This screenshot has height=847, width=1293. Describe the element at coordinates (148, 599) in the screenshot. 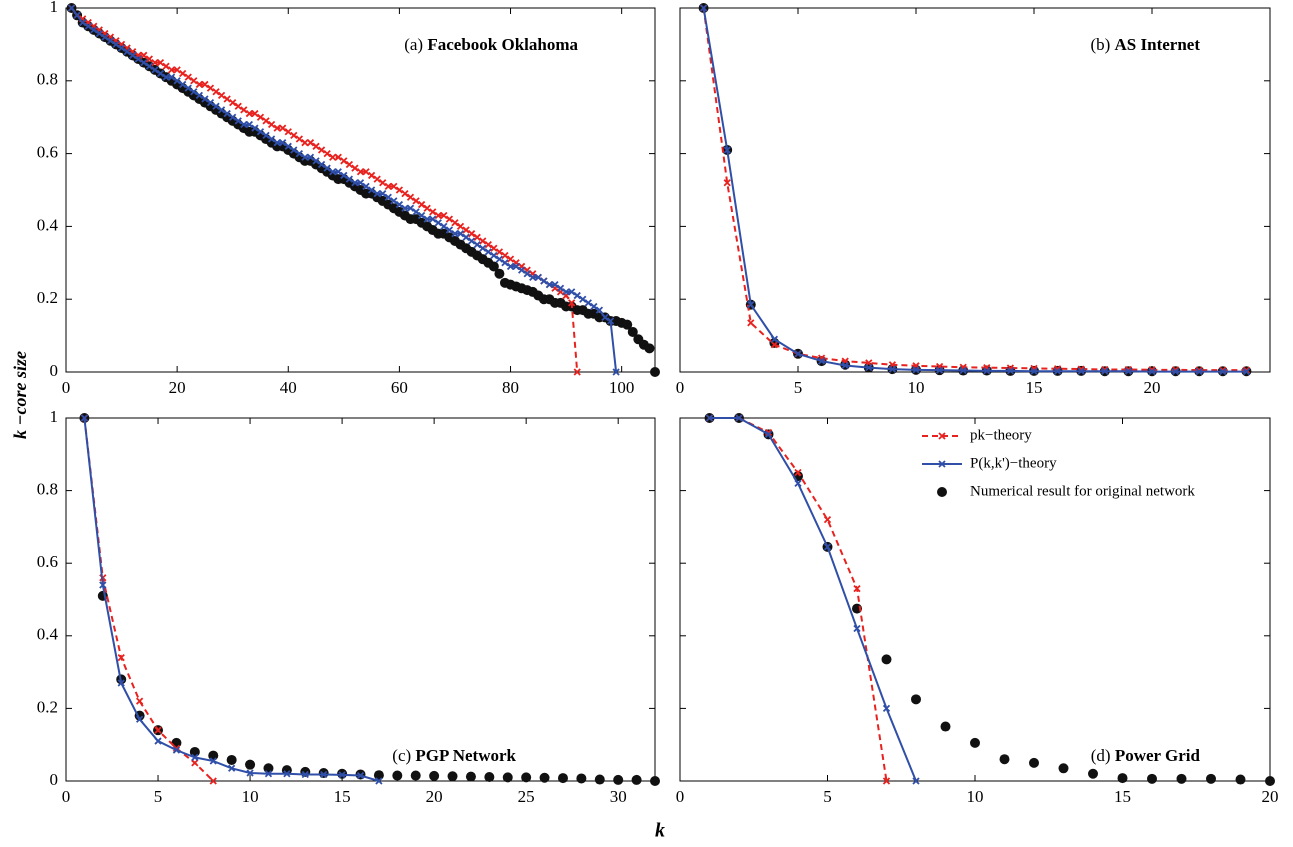

I see `series-line` at that location.